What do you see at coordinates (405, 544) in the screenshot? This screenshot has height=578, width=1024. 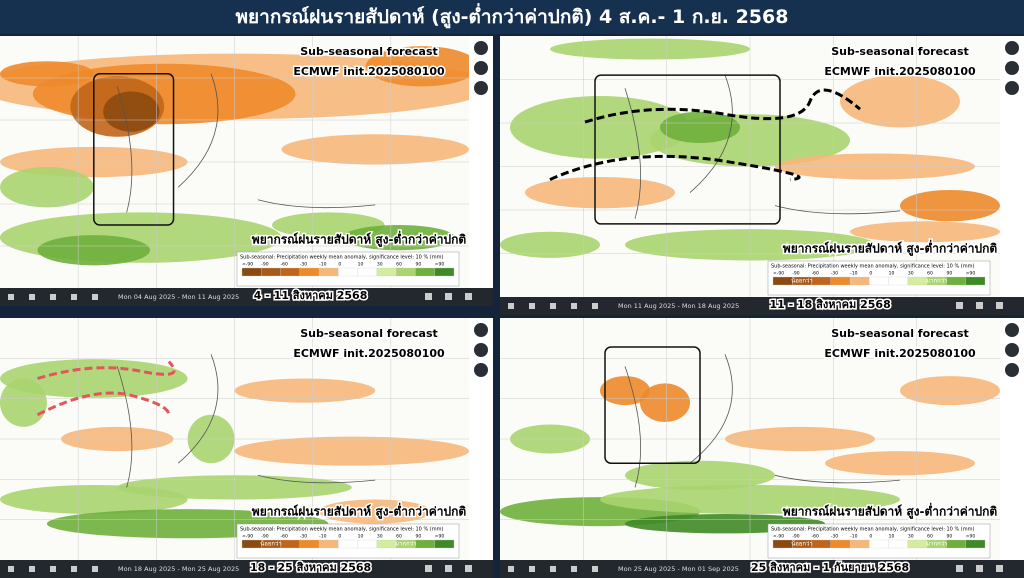 I see `legend-more: มากกว่า` at bounding box center [405, 544].